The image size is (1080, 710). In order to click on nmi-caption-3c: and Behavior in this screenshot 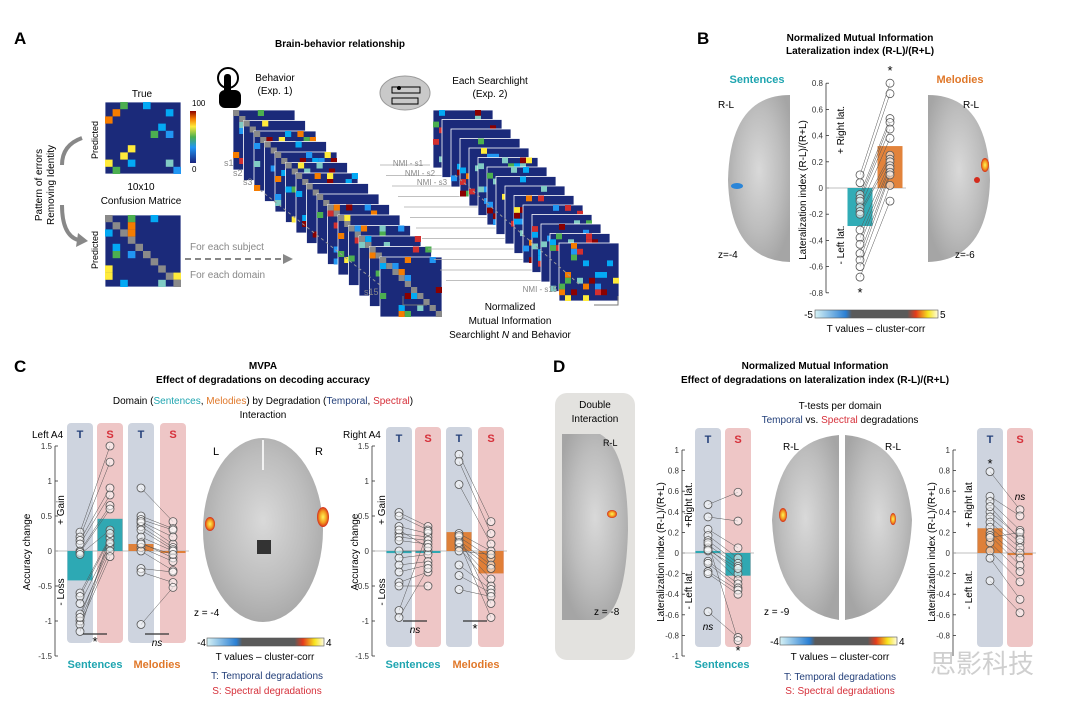, I will do `click(540, 335)`.